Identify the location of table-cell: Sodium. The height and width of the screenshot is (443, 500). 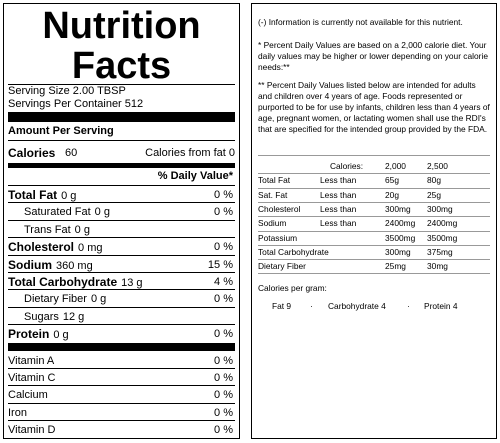
(272, 223).